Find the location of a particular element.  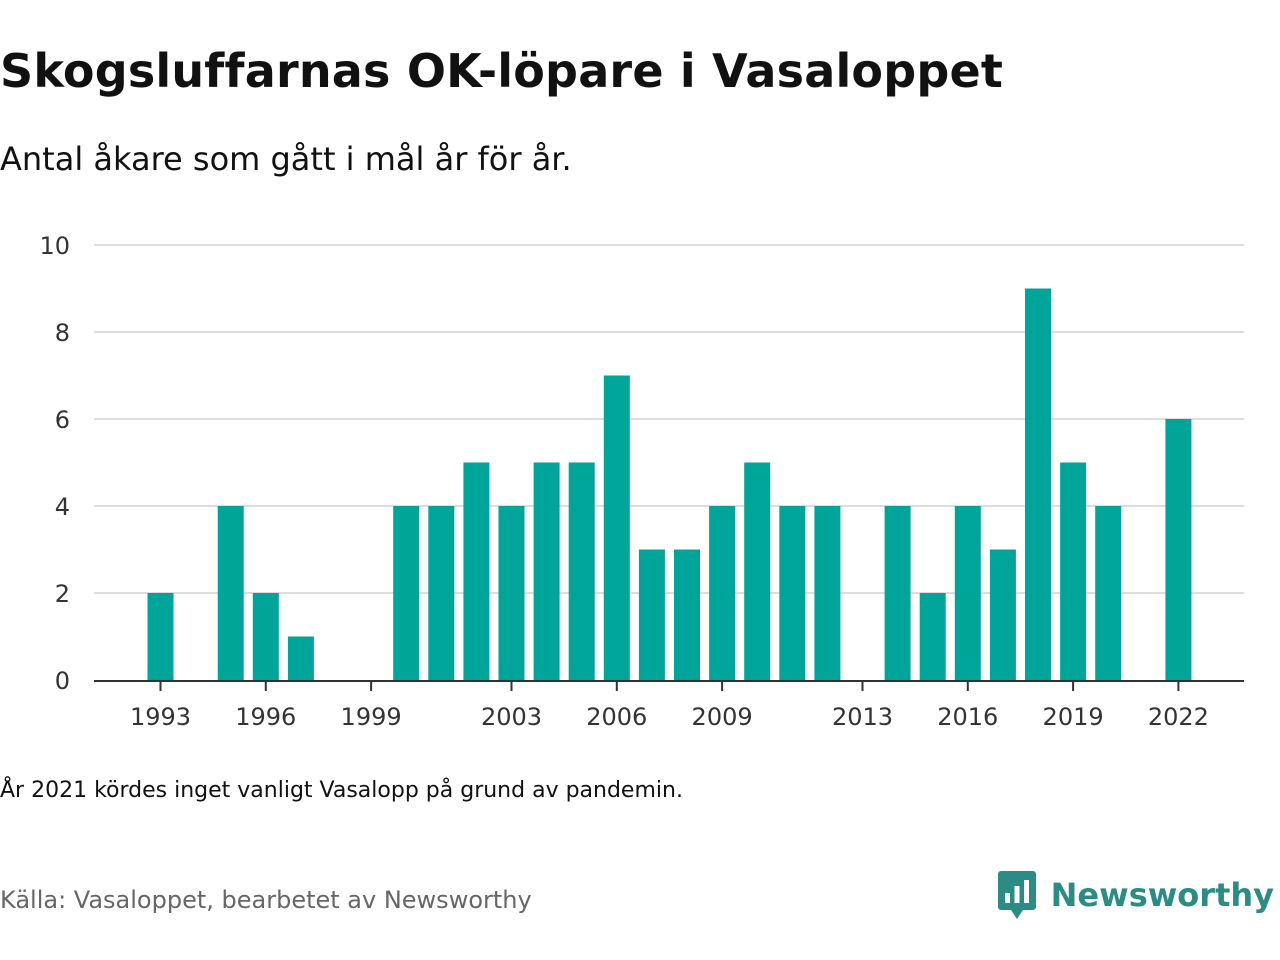

x-tick-label: 2006 is located at coordinates (616, 717).